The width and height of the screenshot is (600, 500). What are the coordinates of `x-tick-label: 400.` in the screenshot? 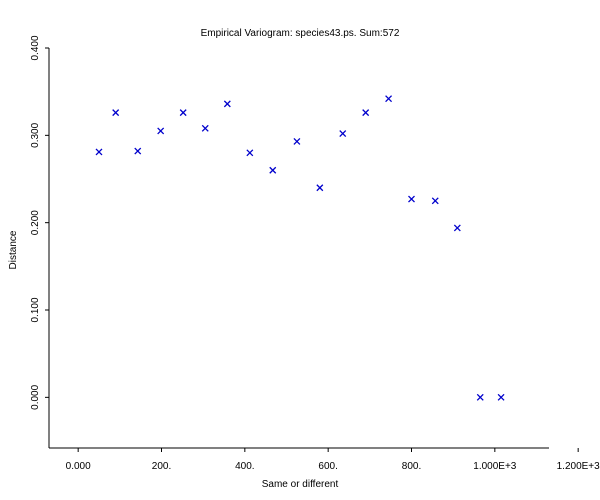 It's located at (244, 466).